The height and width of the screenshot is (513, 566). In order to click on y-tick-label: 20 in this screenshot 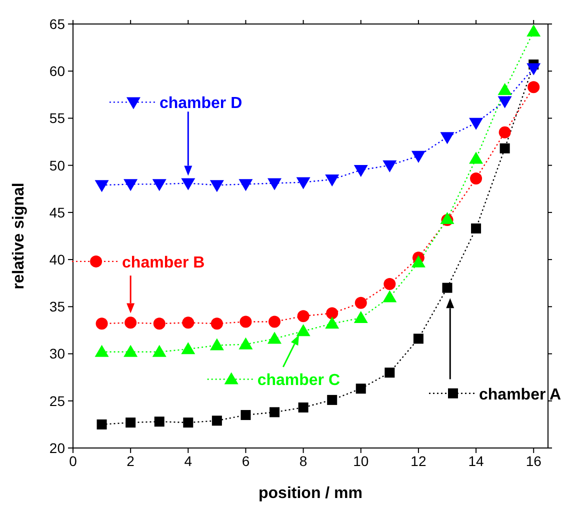, I will do `click(57, 448)`.